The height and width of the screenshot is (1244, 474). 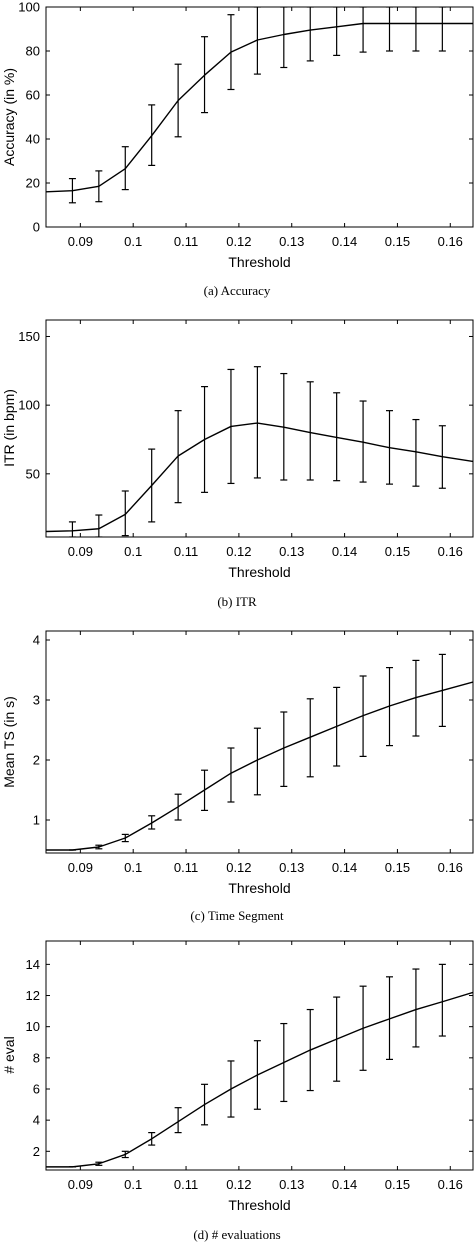 What do you see at coordinates (33, 473) in the screenshot?
I see `y-tick-label: 50` at bounding box center [33, 473].